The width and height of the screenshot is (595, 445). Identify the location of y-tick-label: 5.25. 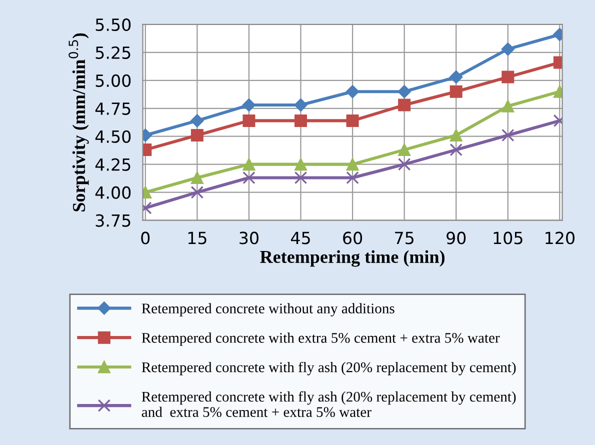
(113, 53).